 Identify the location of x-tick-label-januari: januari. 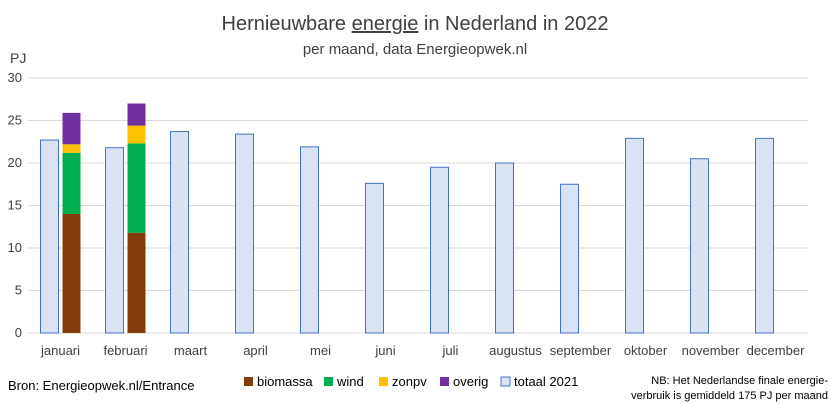
(60, 350).